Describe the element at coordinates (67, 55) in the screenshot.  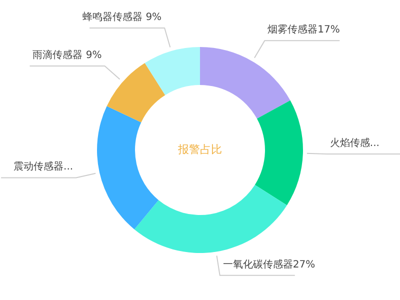
I see `slice-label: 雨滴传感器 9%` at that location.